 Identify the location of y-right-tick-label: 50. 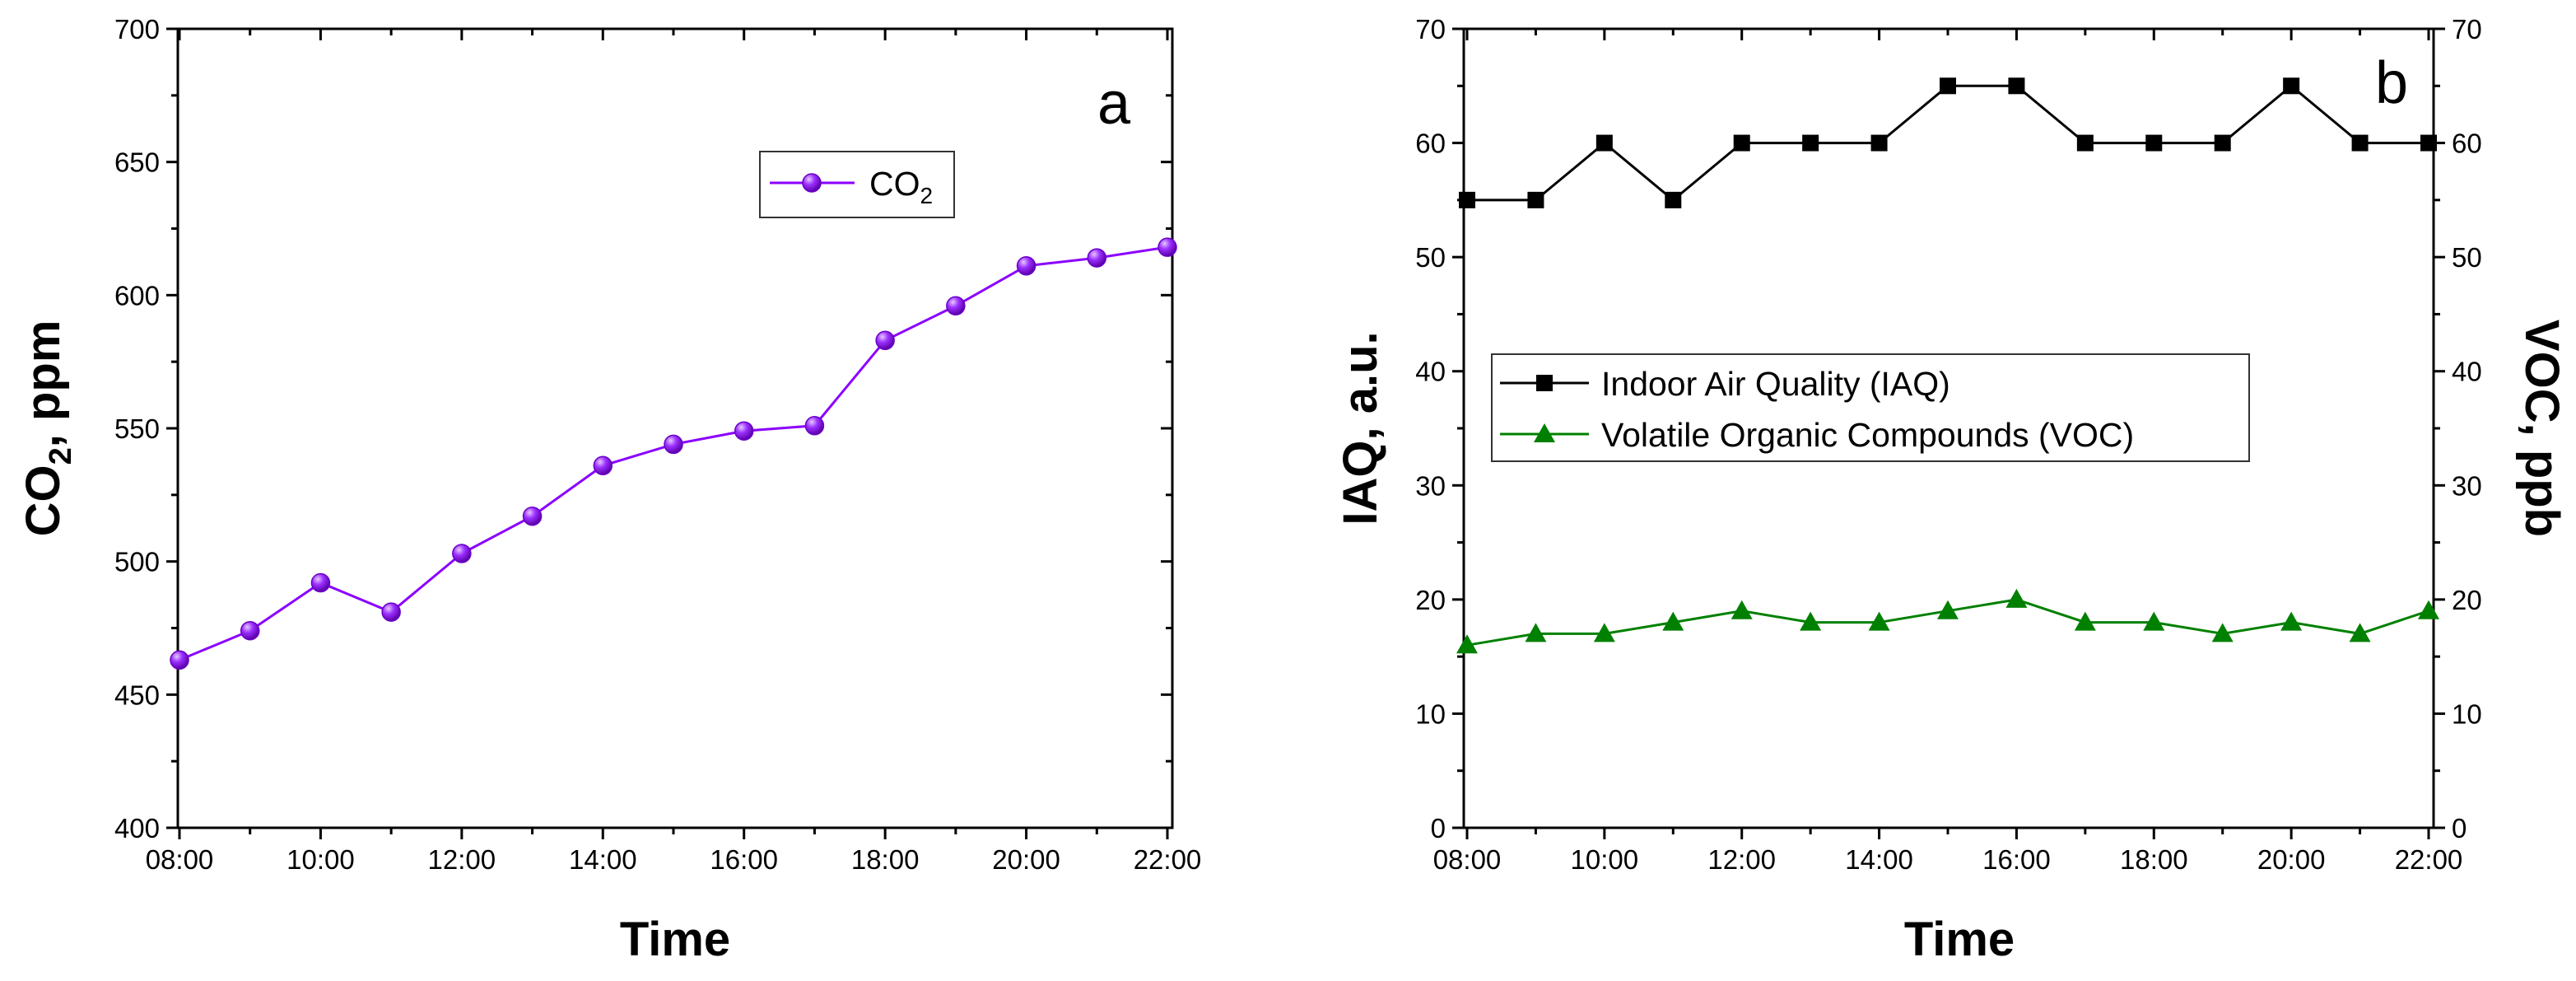
(2467, 257).